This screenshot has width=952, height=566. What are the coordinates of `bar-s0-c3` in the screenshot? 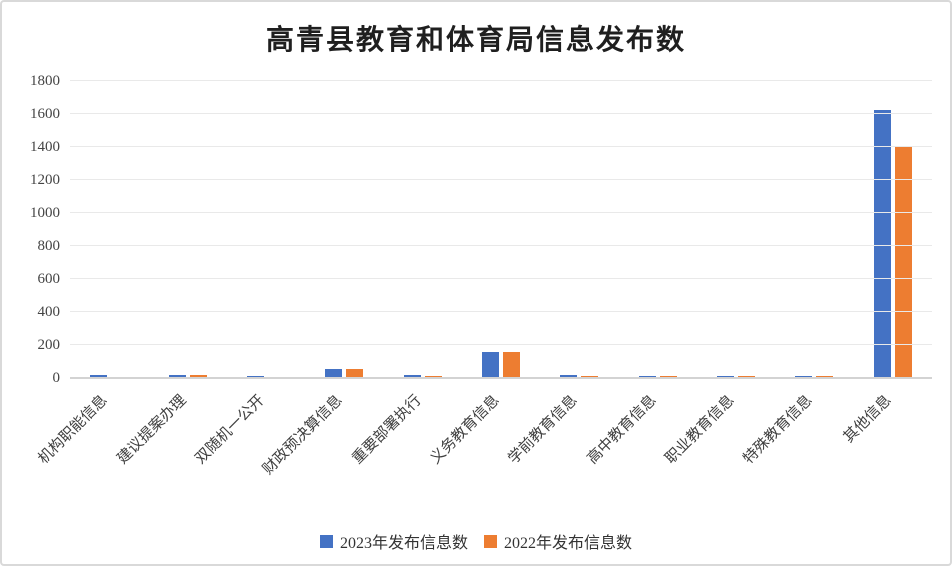 It's located at (334, 373).